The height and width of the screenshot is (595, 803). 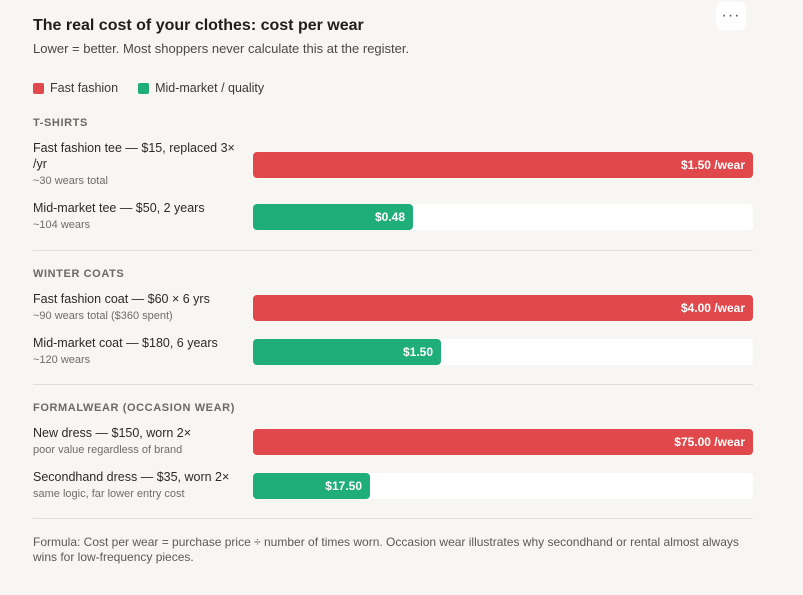 What do you see at coordinates (417, 352) in the screenshot?
I see `bar-value-label: $1.50` at bounding box center [417, 352].